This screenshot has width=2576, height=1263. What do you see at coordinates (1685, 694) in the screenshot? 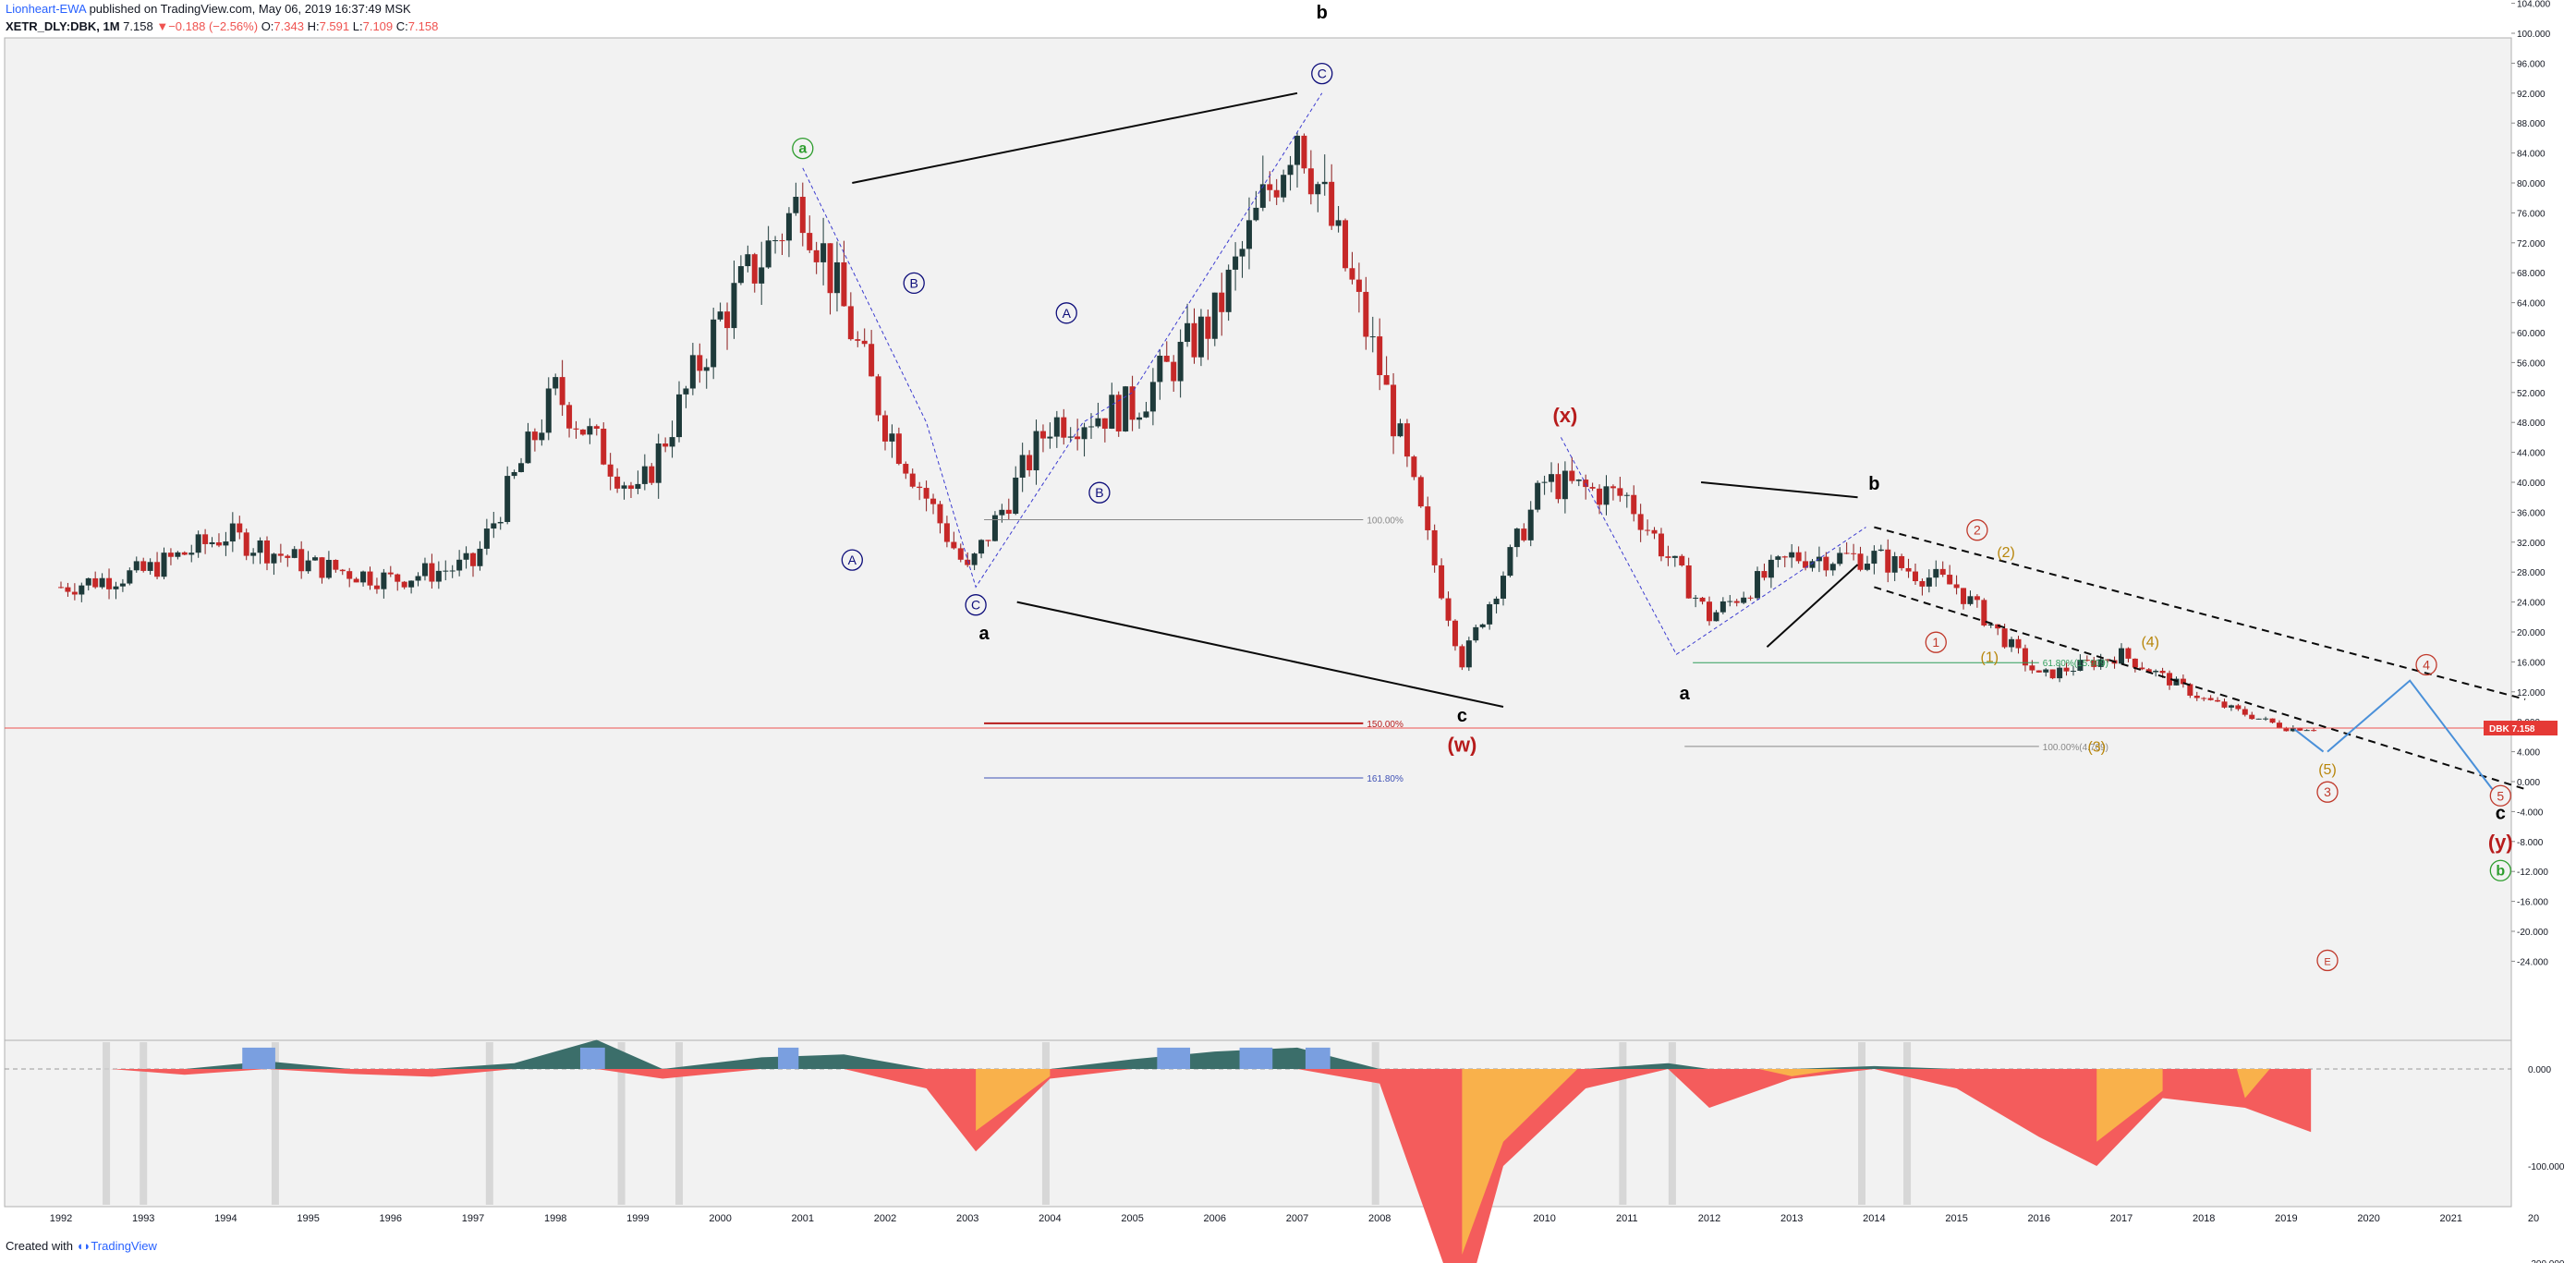
I see `wave-label: a` at bounding box center [1685, 694].